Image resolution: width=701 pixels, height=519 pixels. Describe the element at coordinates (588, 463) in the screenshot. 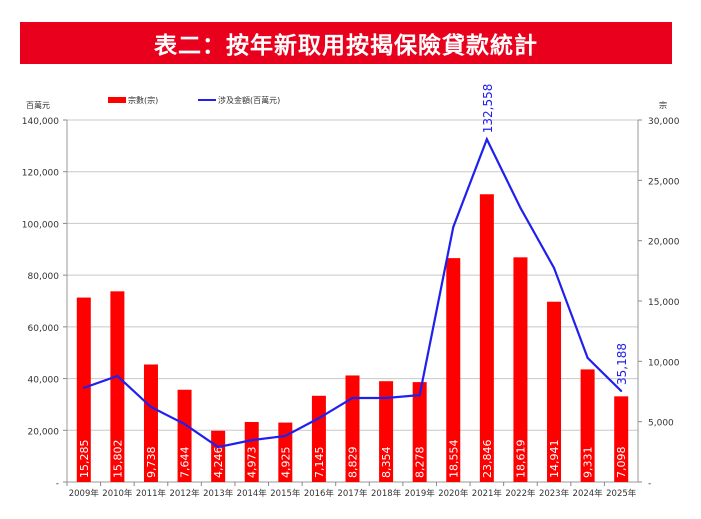

I see `bar-data-label: 9,331` at that location.